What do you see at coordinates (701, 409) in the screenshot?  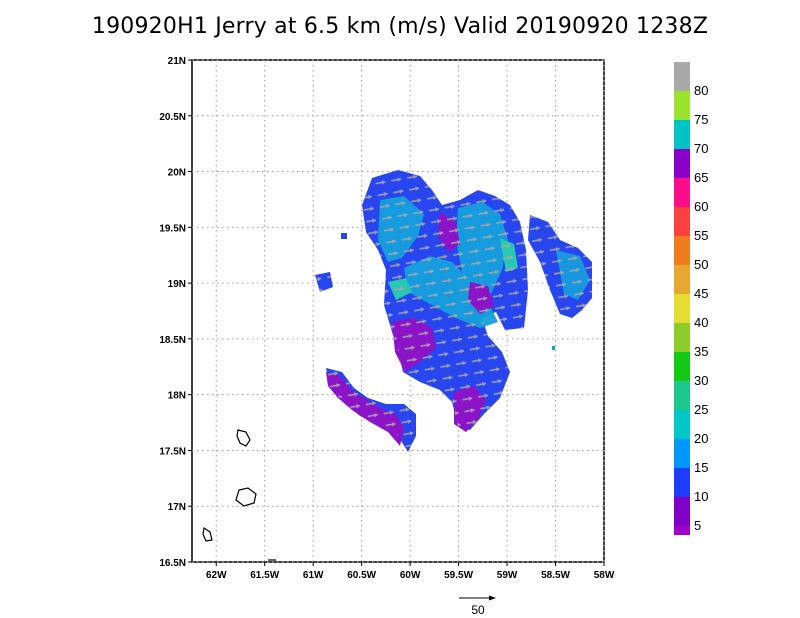 I see `colorbar-label: 25` at bounding box center [701, 409].